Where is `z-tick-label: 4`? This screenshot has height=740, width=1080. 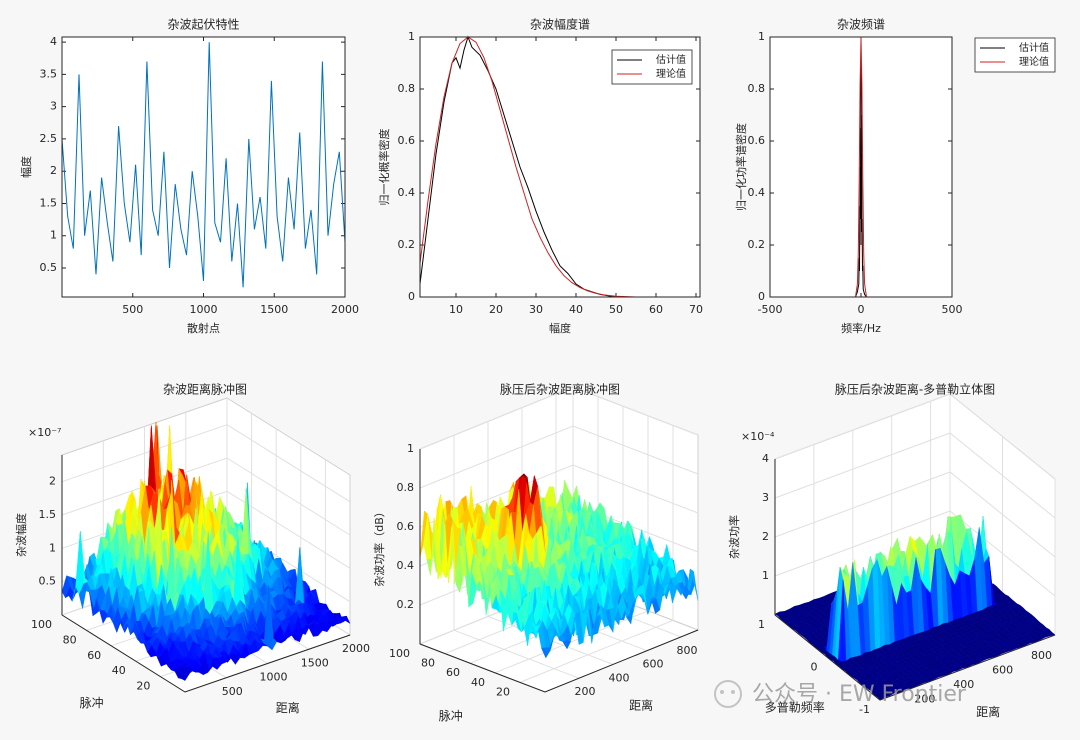 z-tick-label: 4 is located at coordinates (765, 458).